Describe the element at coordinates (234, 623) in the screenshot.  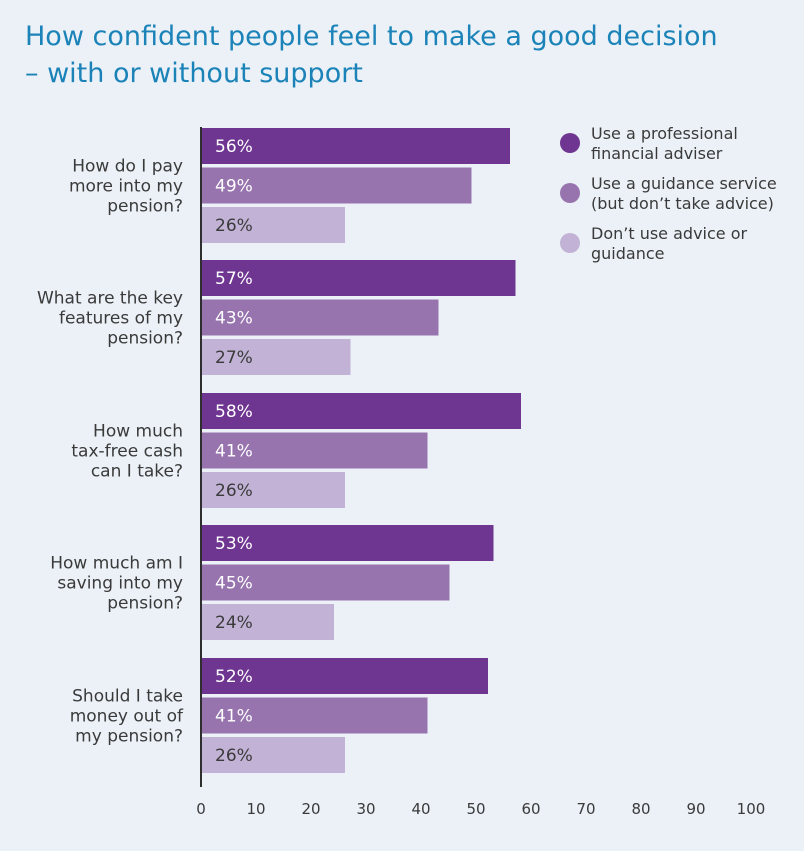
I see `bar-value-label: 24%` at that location.